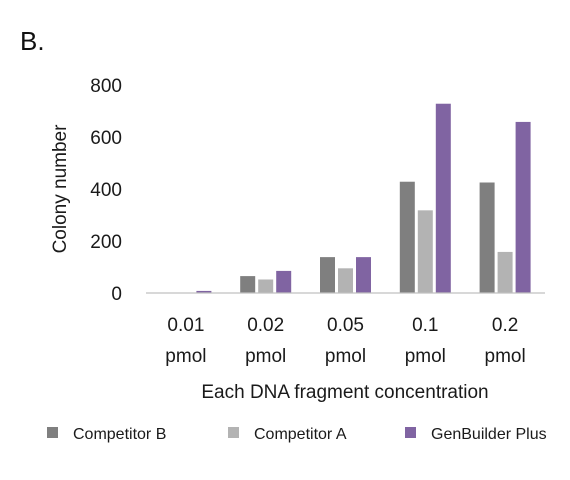 This screenshot has width=570, height=480. I want to click on x-tick-label: 0.2, so click(505, 325).